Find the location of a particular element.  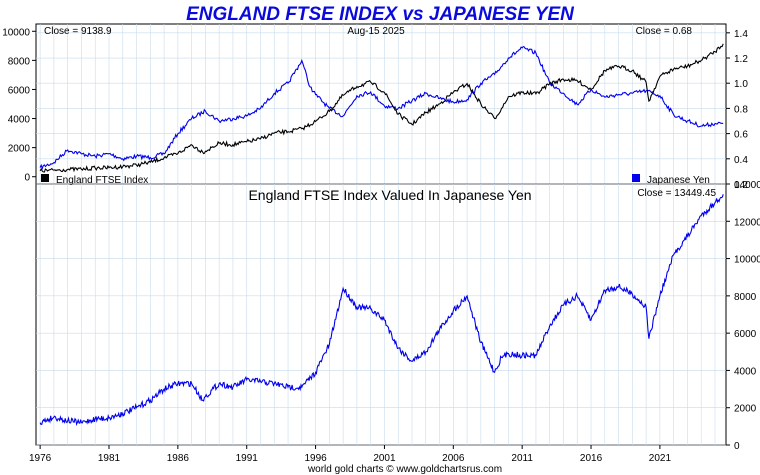

right-tick-label: 2000 is located at coordinates (745, 409).